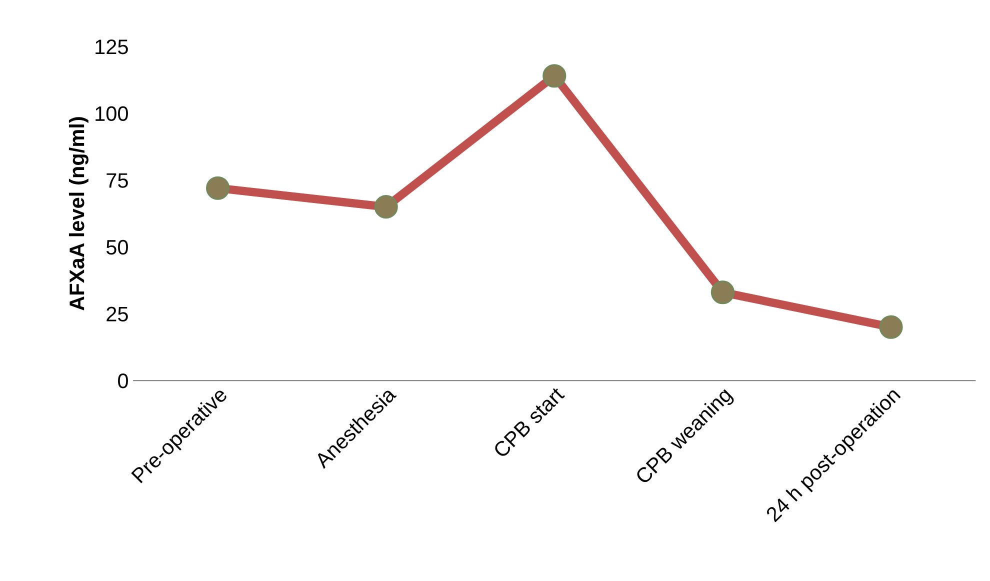 The image size is (990, 581). I want to click on x-tick-label: CPB start, so click(529, 422).